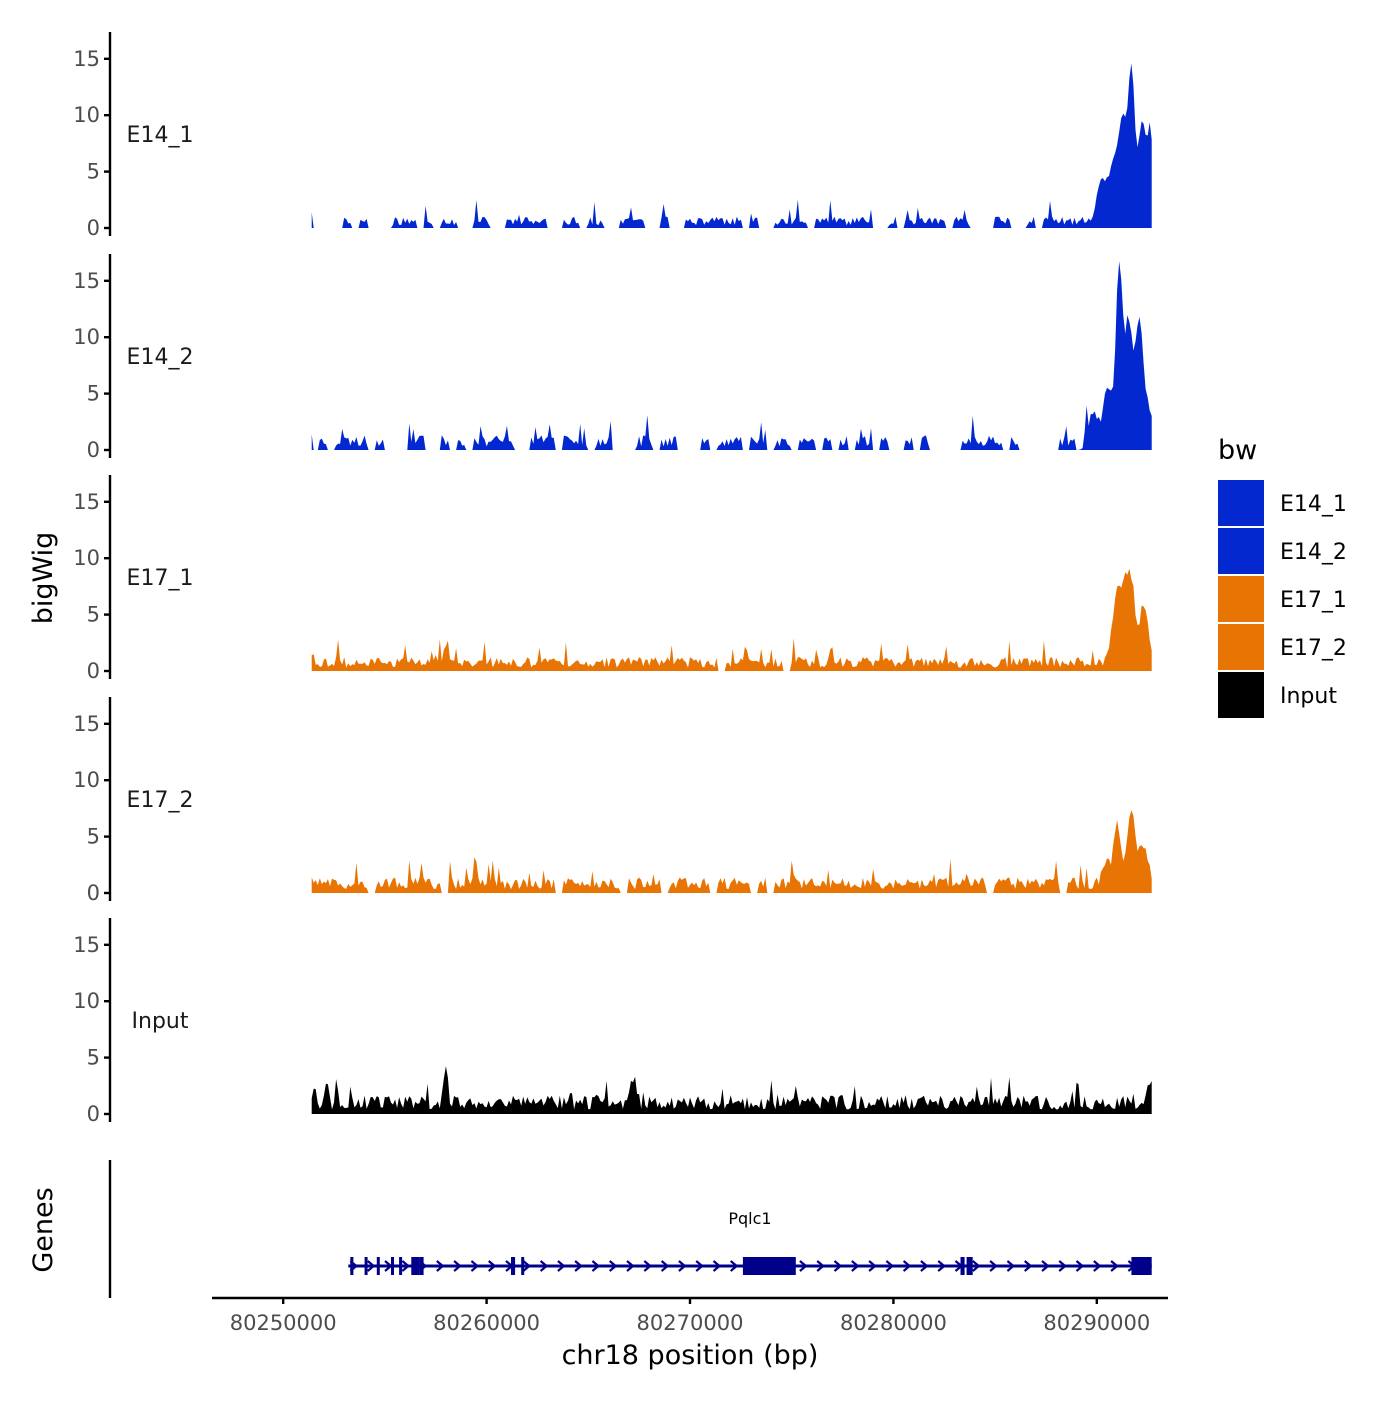 The height and width of the screenshot is (1404, 1400). Describe the element at coordinates (1308, 696) in the screenshot. I see `legend-label-Input: Input` at that location.